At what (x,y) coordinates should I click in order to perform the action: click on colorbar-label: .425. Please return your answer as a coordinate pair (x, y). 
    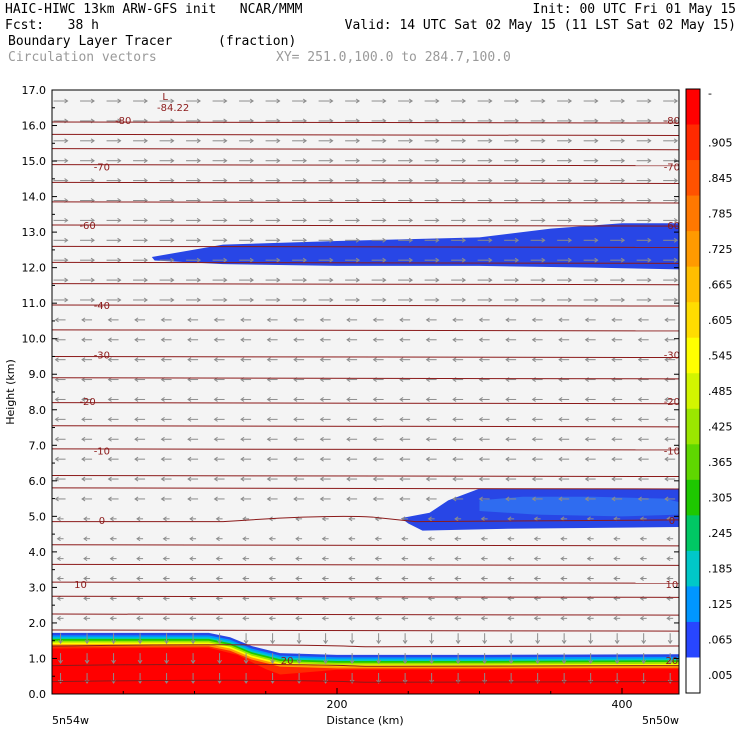
    Looking at the image, I should click on (720, 427).